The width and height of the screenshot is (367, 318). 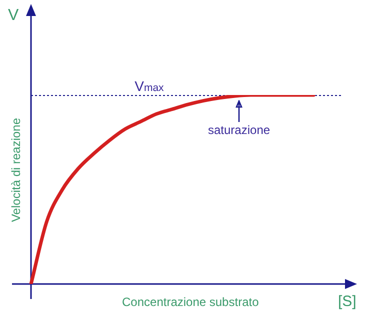 I want to click on text: [S], so click(x=347, y=301).